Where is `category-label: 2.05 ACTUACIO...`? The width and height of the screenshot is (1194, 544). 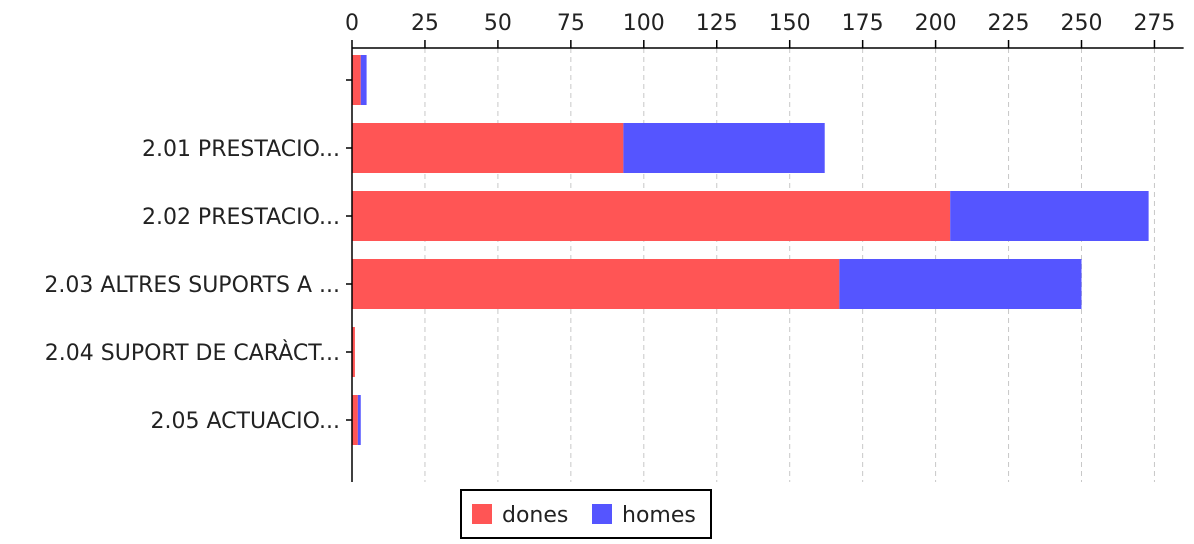 category-label: 2.05 ACTUACIO... is located at coordinates (245, 421).